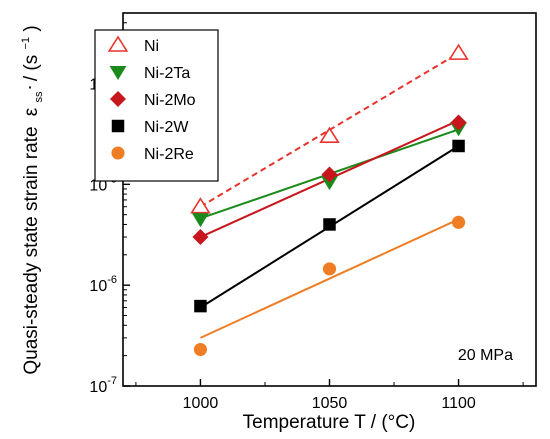 The image size is (550, 439). I want to click on legend: Ni Ni-2Ta Ni-2Mo Ni-2W Ni-2Re, so click(156, 105).